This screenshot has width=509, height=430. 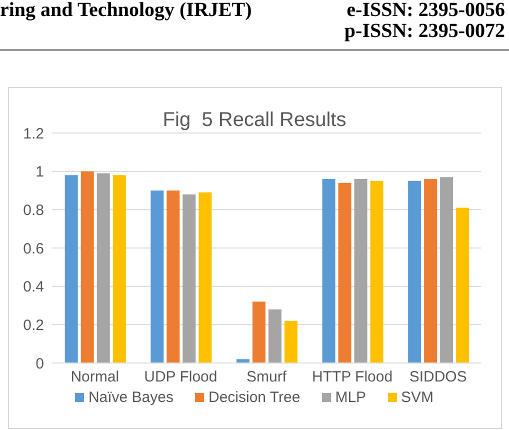 I want to click on legend-label: SVM, so click(x=417, y=397).